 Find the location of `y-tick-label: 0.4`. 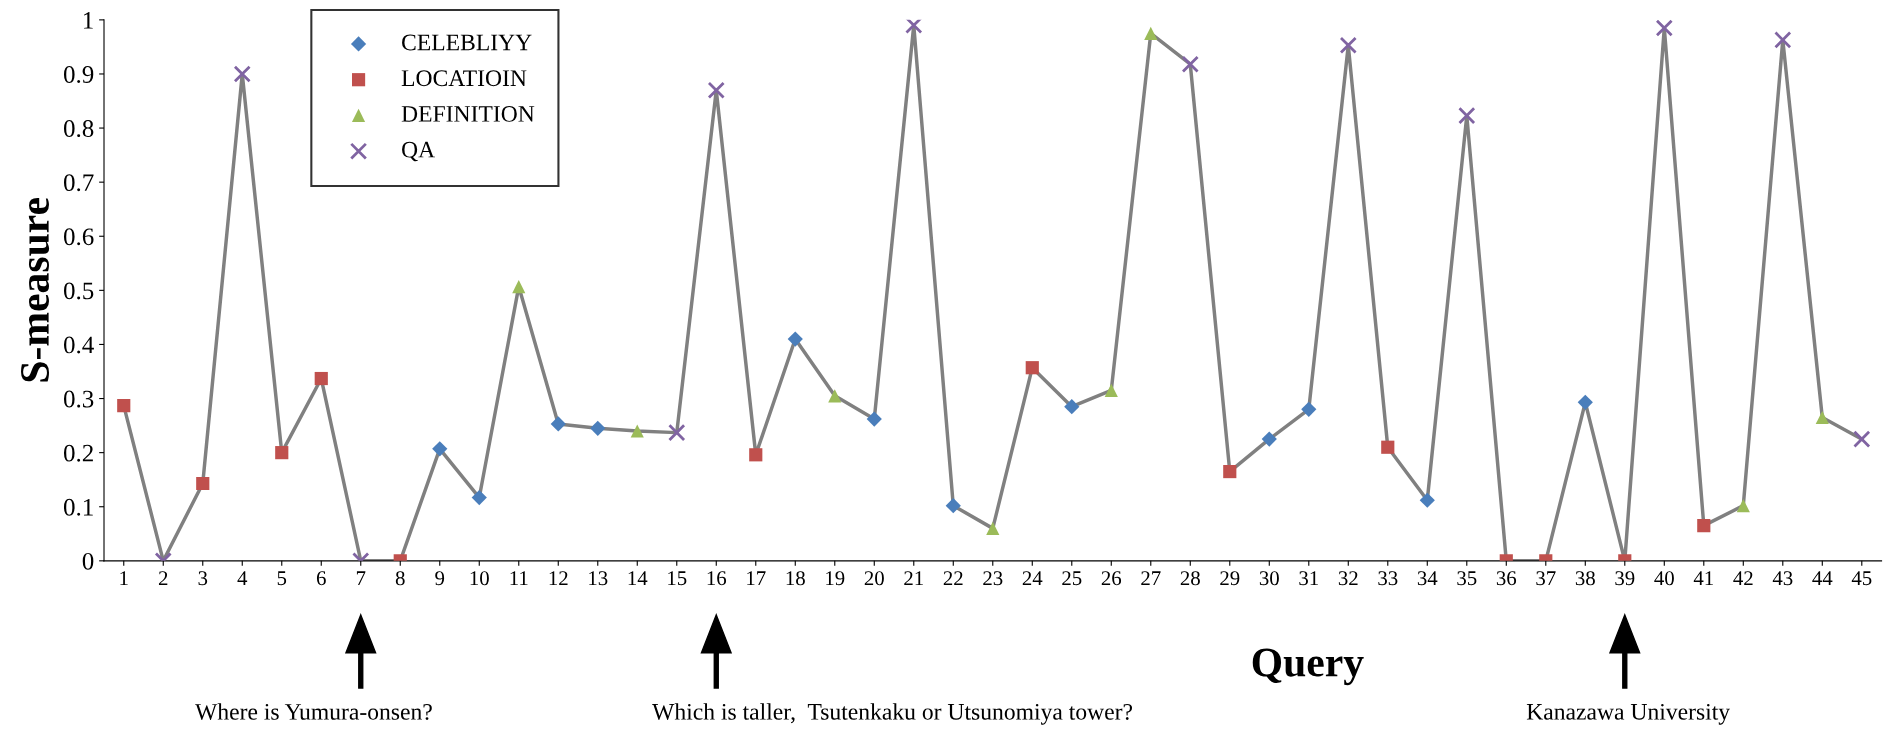

y-tick-label: 0.4 is located at coordinates (78, 345).